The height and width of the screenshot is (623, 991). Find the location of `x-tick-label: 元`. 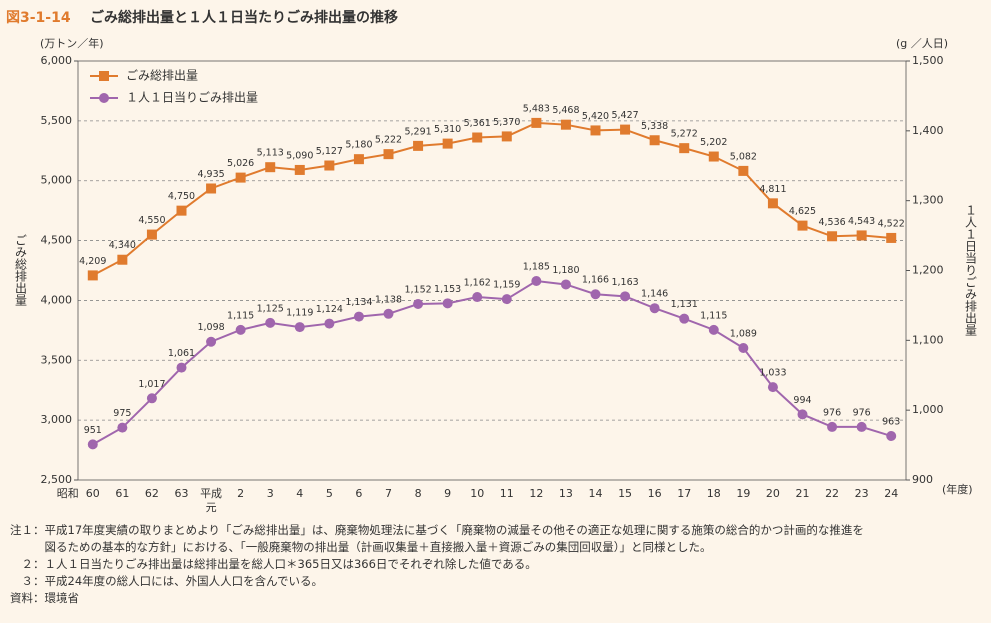

x-tick-label: 元 is located at coordinates (211, 507).